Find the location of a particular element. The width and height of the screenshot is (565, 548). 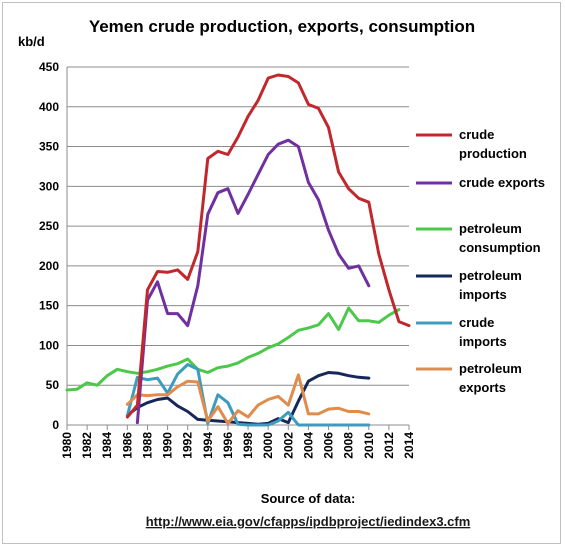

x-tick-label: 1992 is located at coordinates (188, 445).